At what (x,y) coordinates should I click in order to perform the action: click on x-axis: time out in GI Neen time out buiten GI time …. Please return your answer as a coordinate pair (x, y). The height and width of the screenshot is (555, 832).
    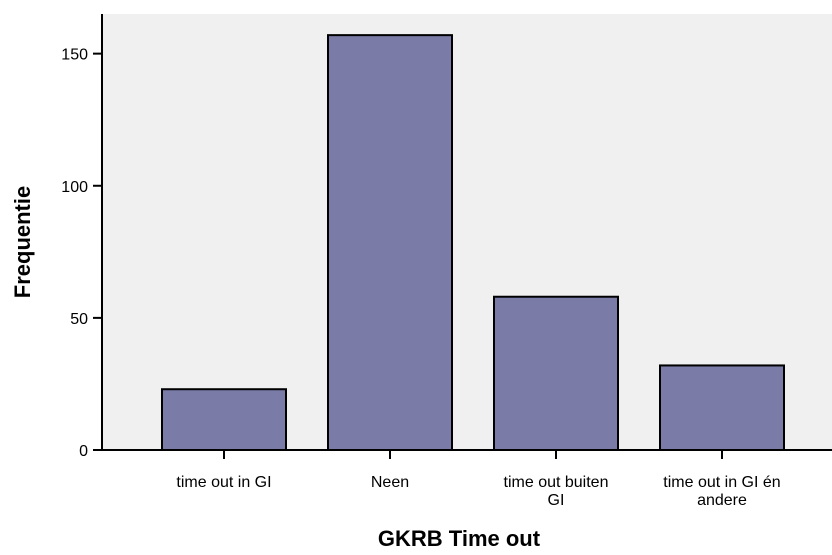
    Looking at the image, I should click on (462, 479).